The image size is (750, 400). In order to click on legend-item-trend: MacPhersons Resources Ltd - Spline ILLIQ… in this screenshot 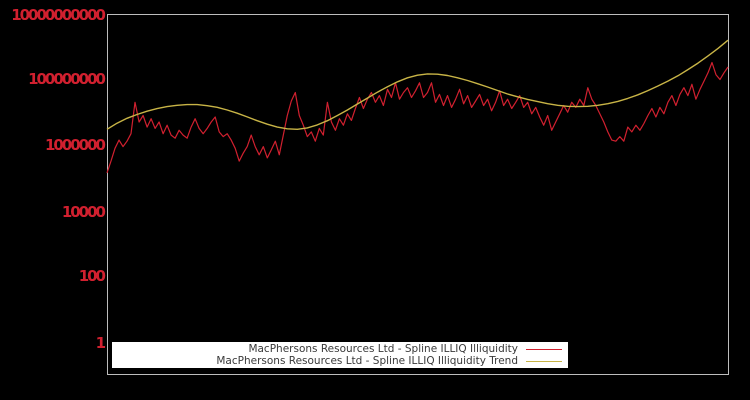, I will do `click(340, 361)`.